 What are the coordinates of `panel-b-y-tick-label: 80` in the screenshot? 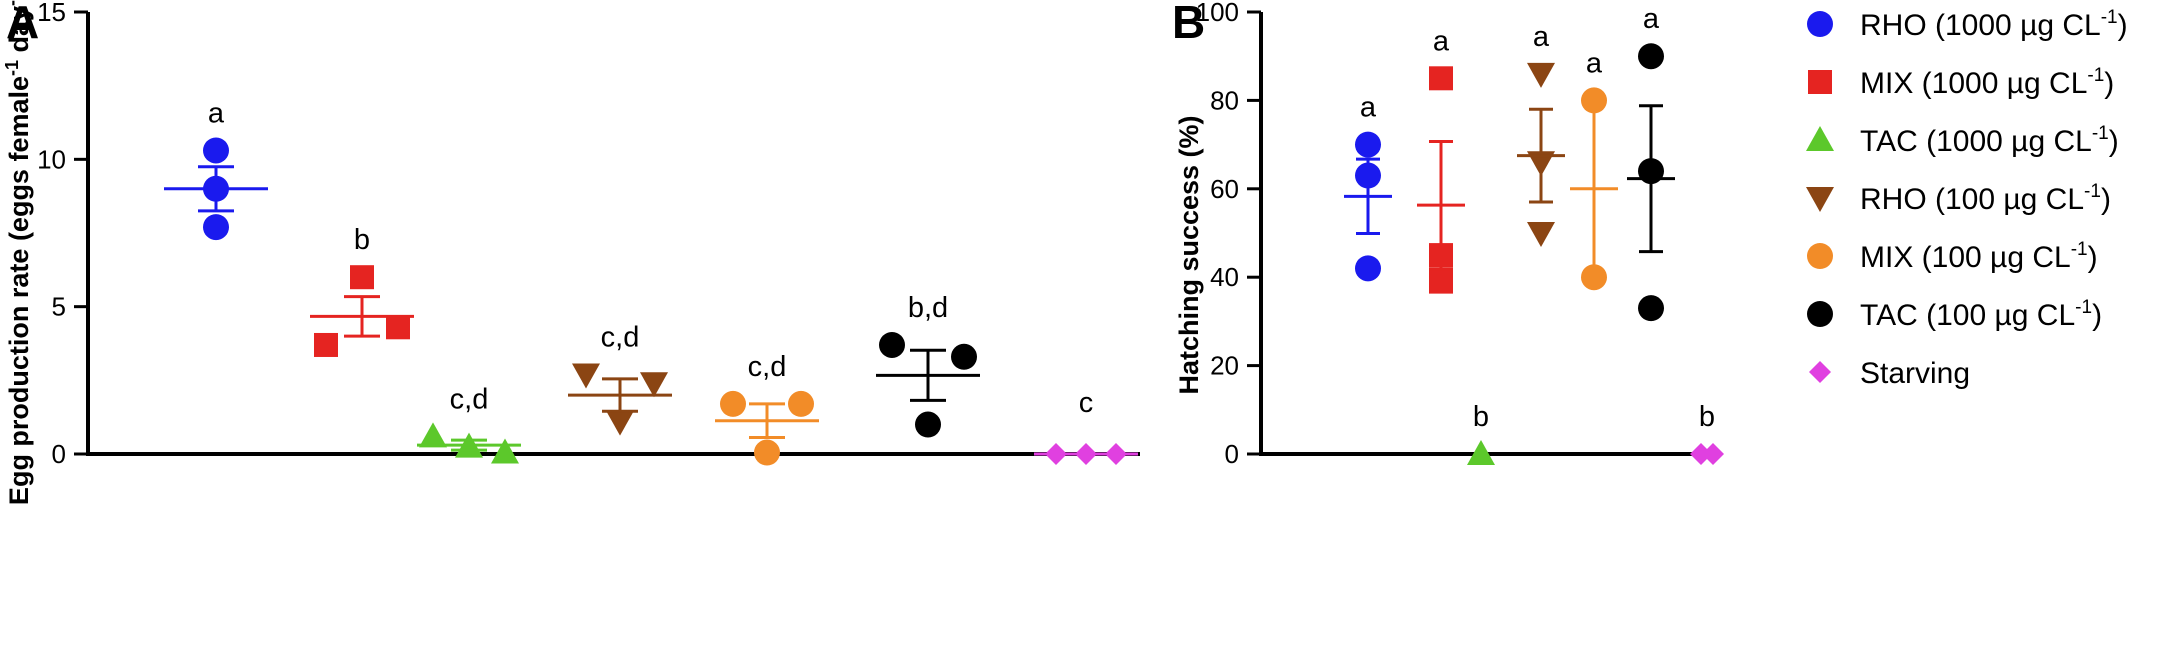 It's located at (1224, 100).